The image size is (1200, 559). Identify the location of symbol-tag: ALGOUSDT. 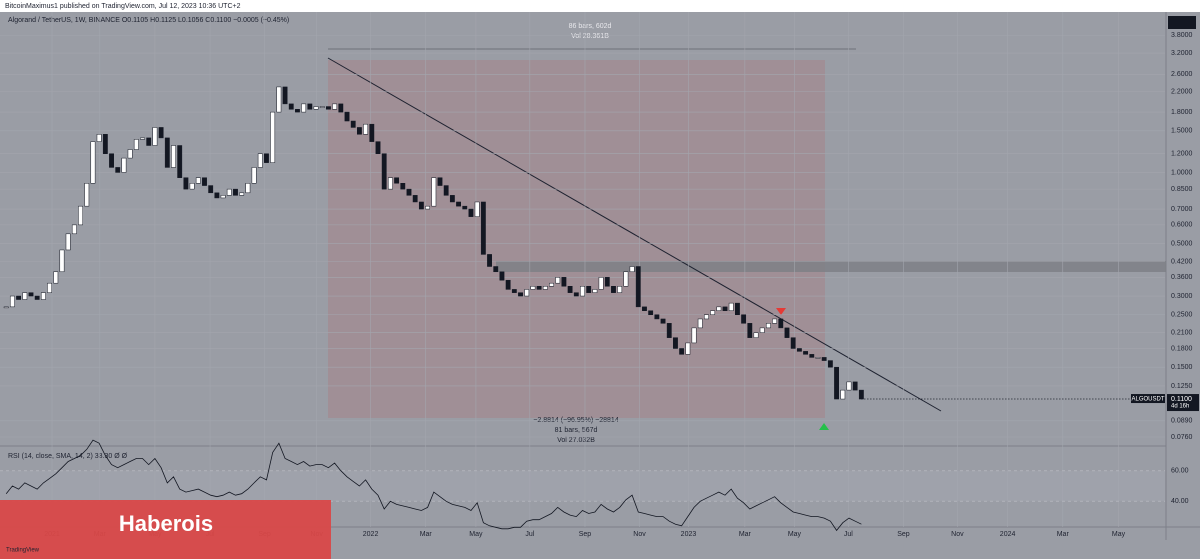
(1147, 400).